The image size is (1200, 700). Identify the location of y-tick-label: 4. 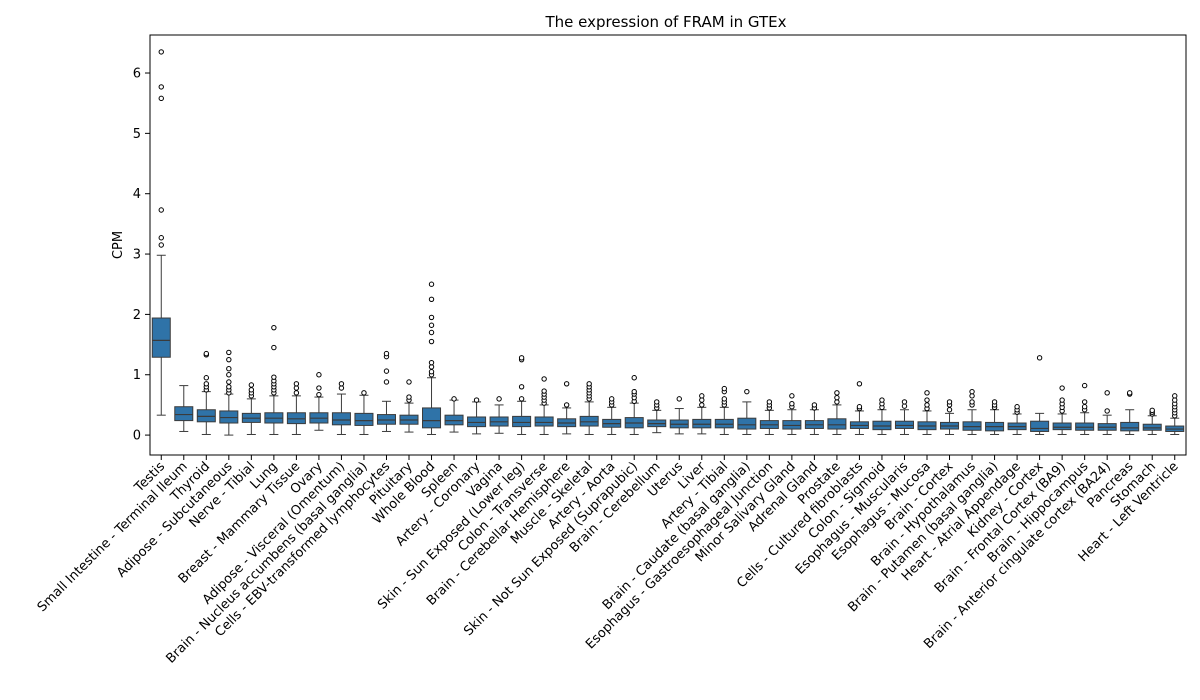
(137, 194).